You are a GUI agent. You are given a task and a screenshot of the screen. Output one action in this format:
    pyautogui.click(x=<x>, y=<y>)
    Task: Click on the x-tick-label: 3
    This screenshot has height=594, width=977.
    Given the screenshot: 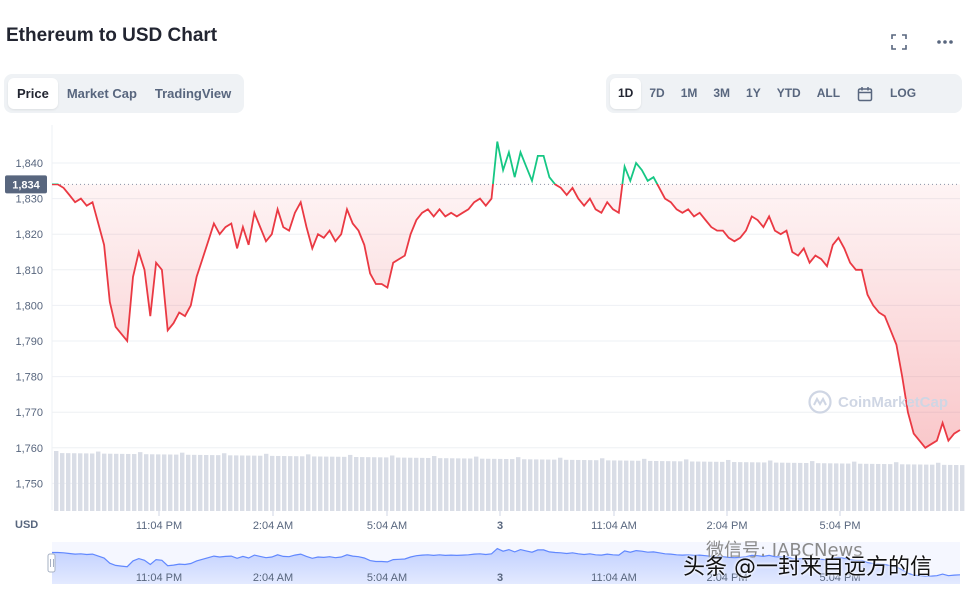 What is the action you would take?
    pyautogui.click(x=500, y=526)
    